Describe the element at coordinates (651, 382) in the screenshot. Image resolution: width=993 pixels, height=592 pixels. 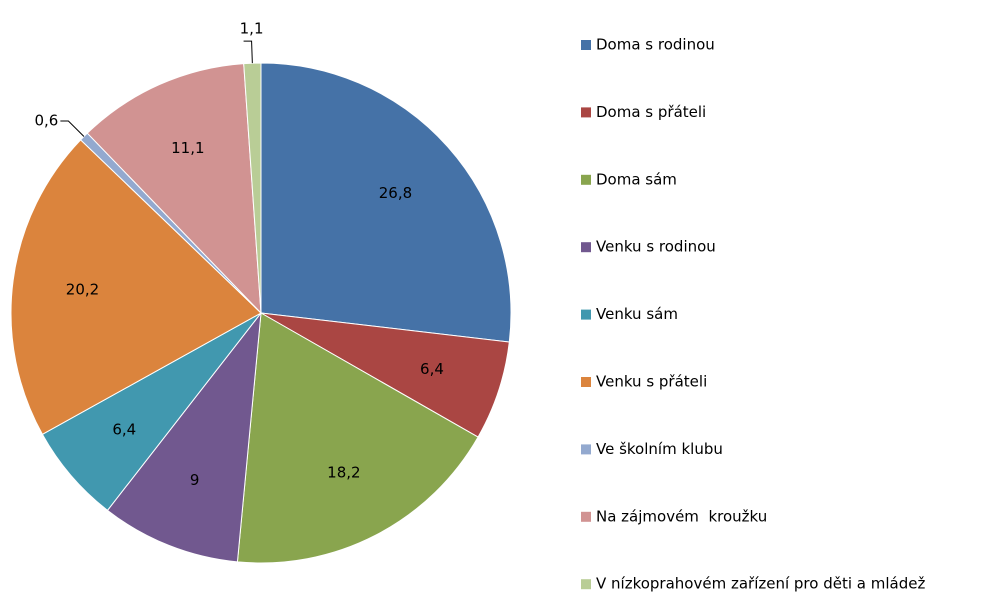
I see `legend-label: Venku s přáteli` at that location.